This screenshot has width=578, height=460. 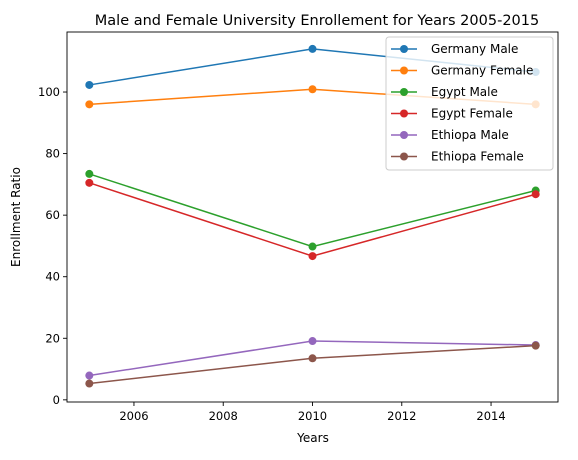 What do you see at coordinates (482, 71) in the screenshot?
I see `legend-label: Germany Female` at bounding box center [482, 71].